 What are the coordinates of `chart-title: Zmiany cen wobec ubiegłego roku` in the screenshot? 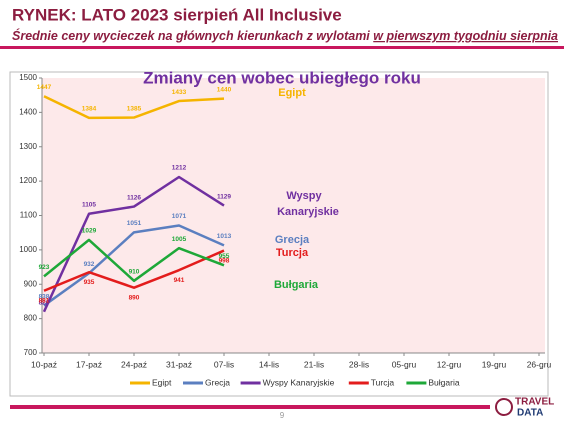 It's located at (282, 77).